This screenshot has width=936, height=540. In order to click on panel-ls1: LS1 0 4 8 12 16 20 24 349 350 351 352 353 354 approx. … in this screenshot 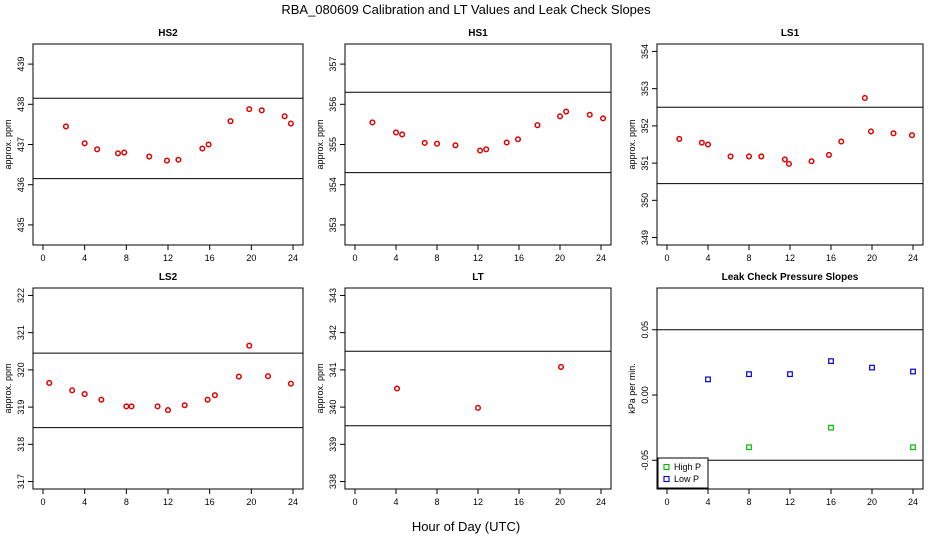, I will do `click(775, 145)`.